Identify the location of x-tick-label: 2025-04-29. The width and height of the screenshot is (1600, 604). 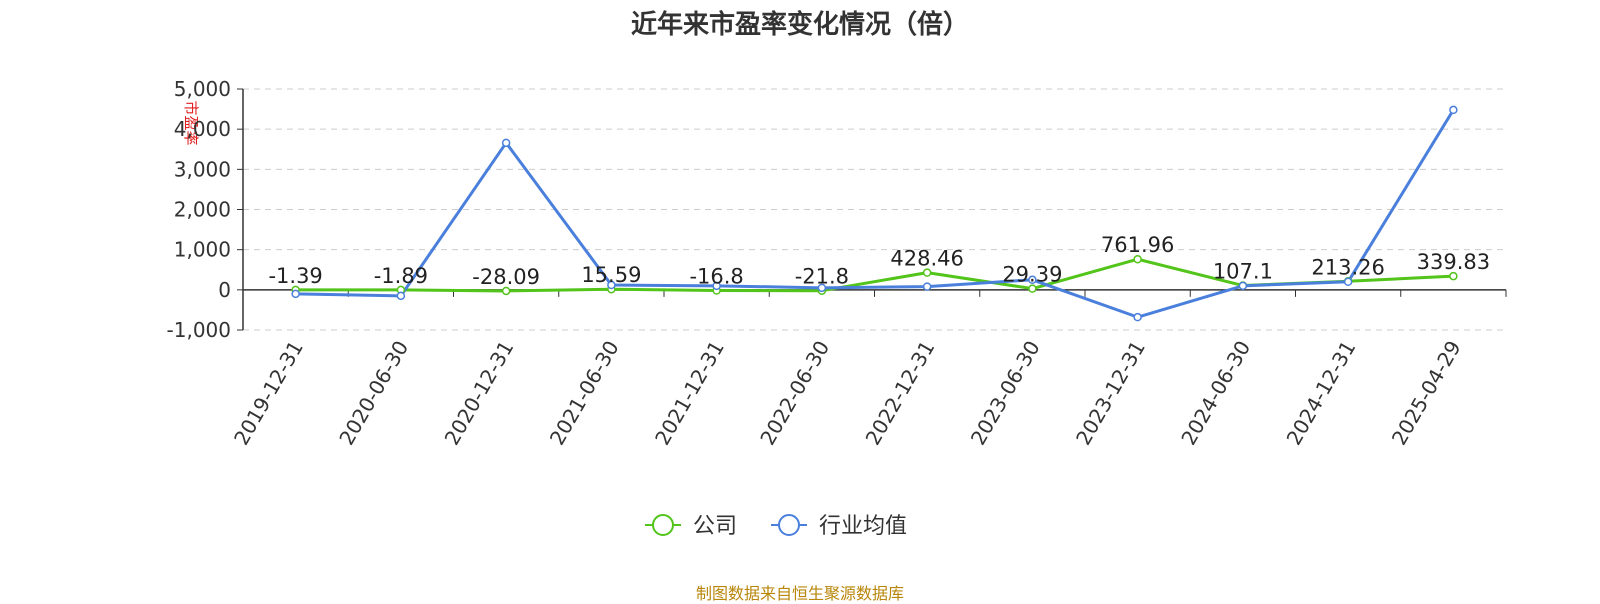
(1426, 393).